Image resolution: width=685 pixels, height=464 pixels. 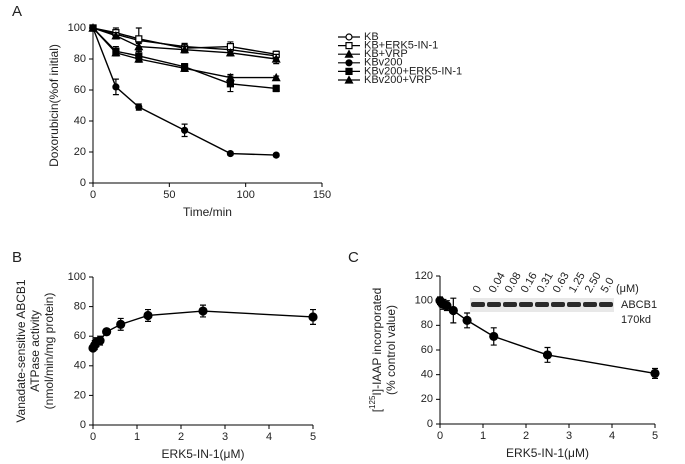 What do you see at coordinates (477, 289) in the screenshot?
I see `lane-label: 0` at bounding box center [477, 289].